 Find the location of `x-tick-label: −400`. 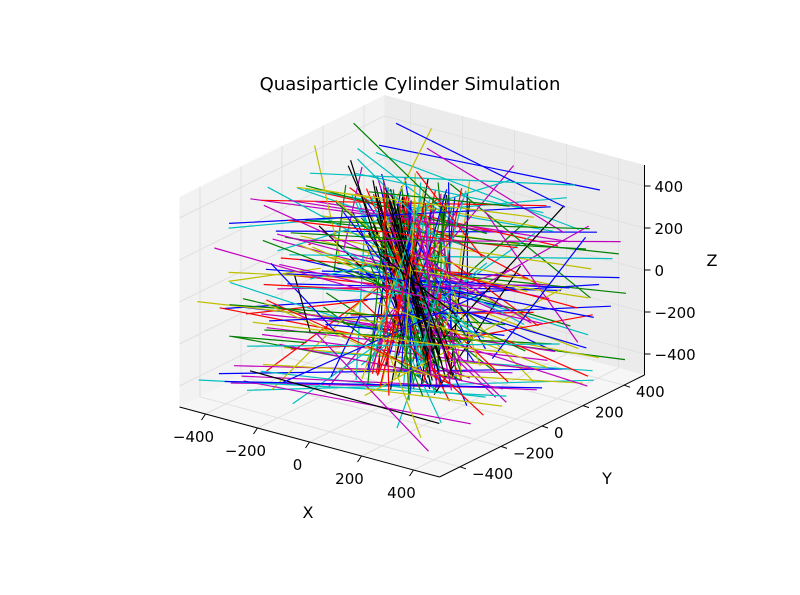

x-tick-label: −400 is located at coordinates (193, 437).